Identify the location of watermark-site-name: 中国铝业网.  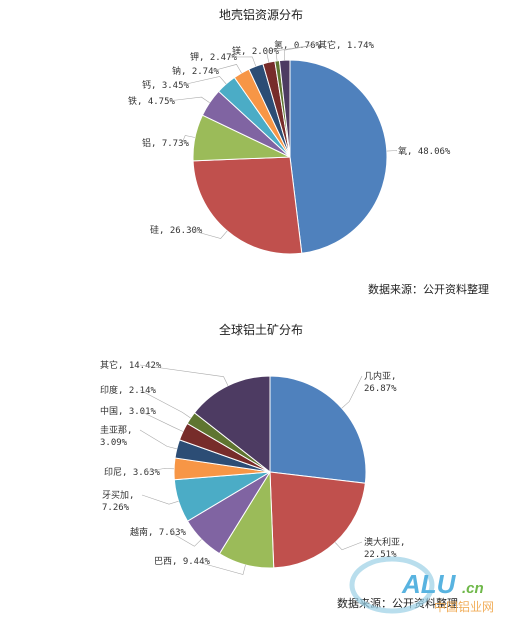
(464, 606).